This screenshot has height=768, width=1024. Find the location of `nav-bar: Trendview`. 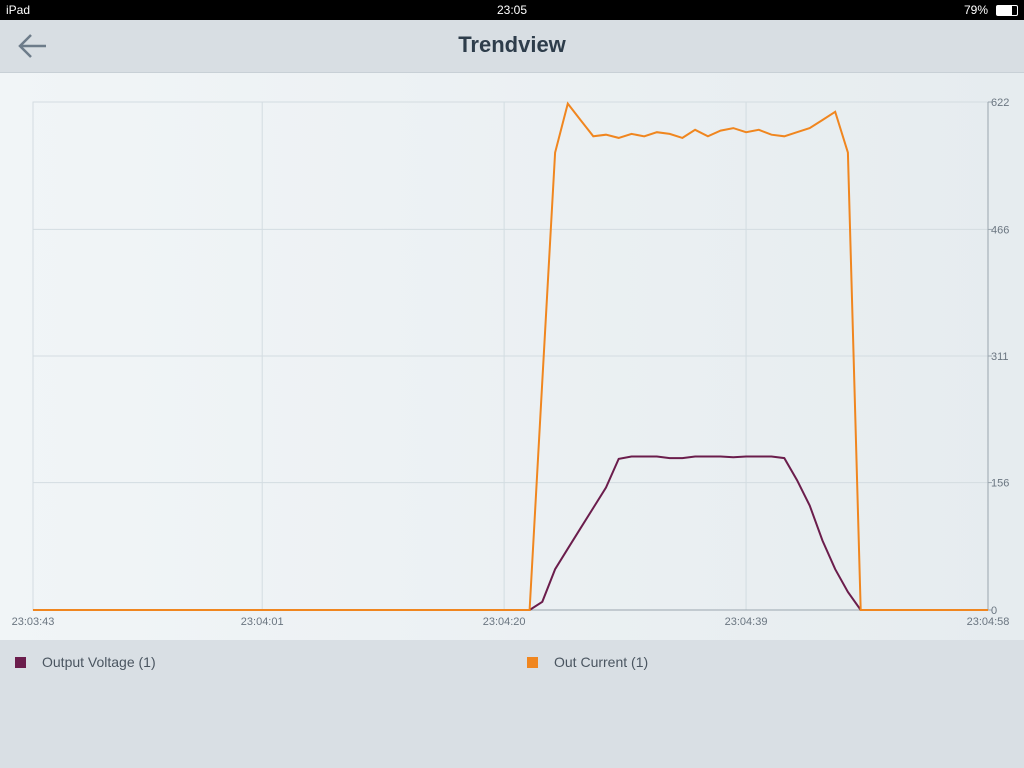

nav-bar: Trendview is located at coordinates (512, 46).